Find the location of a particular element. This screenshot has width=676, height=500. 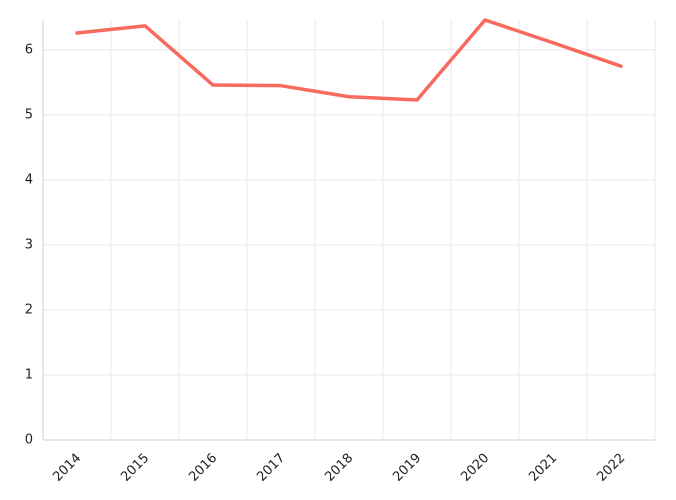

x-tick-label: 2018 is located at coordinates (339, 468).